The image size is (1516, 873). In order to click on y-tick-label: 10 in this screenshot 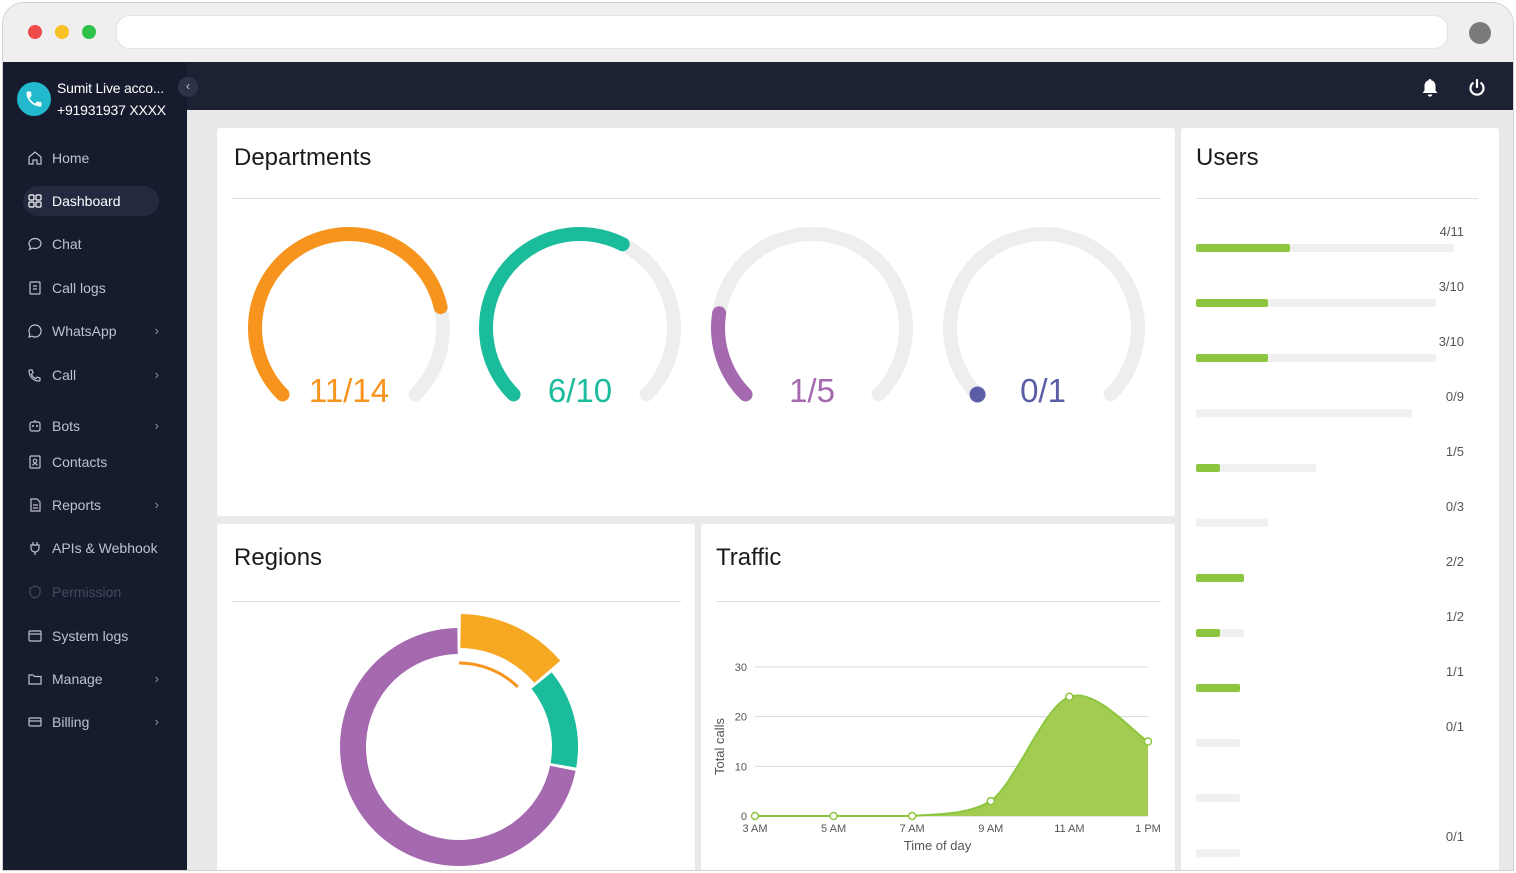, I will do `click(741, 767)`.